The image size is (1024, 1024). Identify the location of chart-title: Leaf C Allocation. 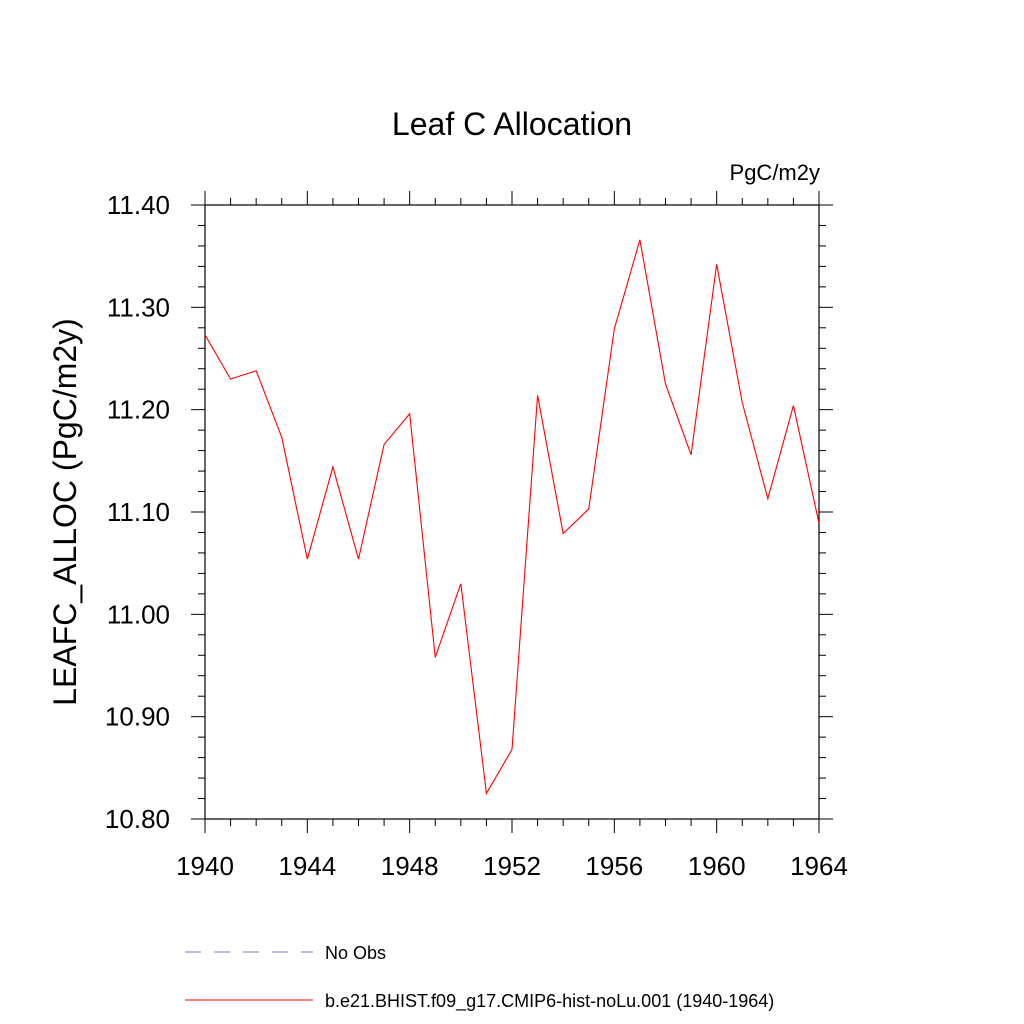
(512, 124).